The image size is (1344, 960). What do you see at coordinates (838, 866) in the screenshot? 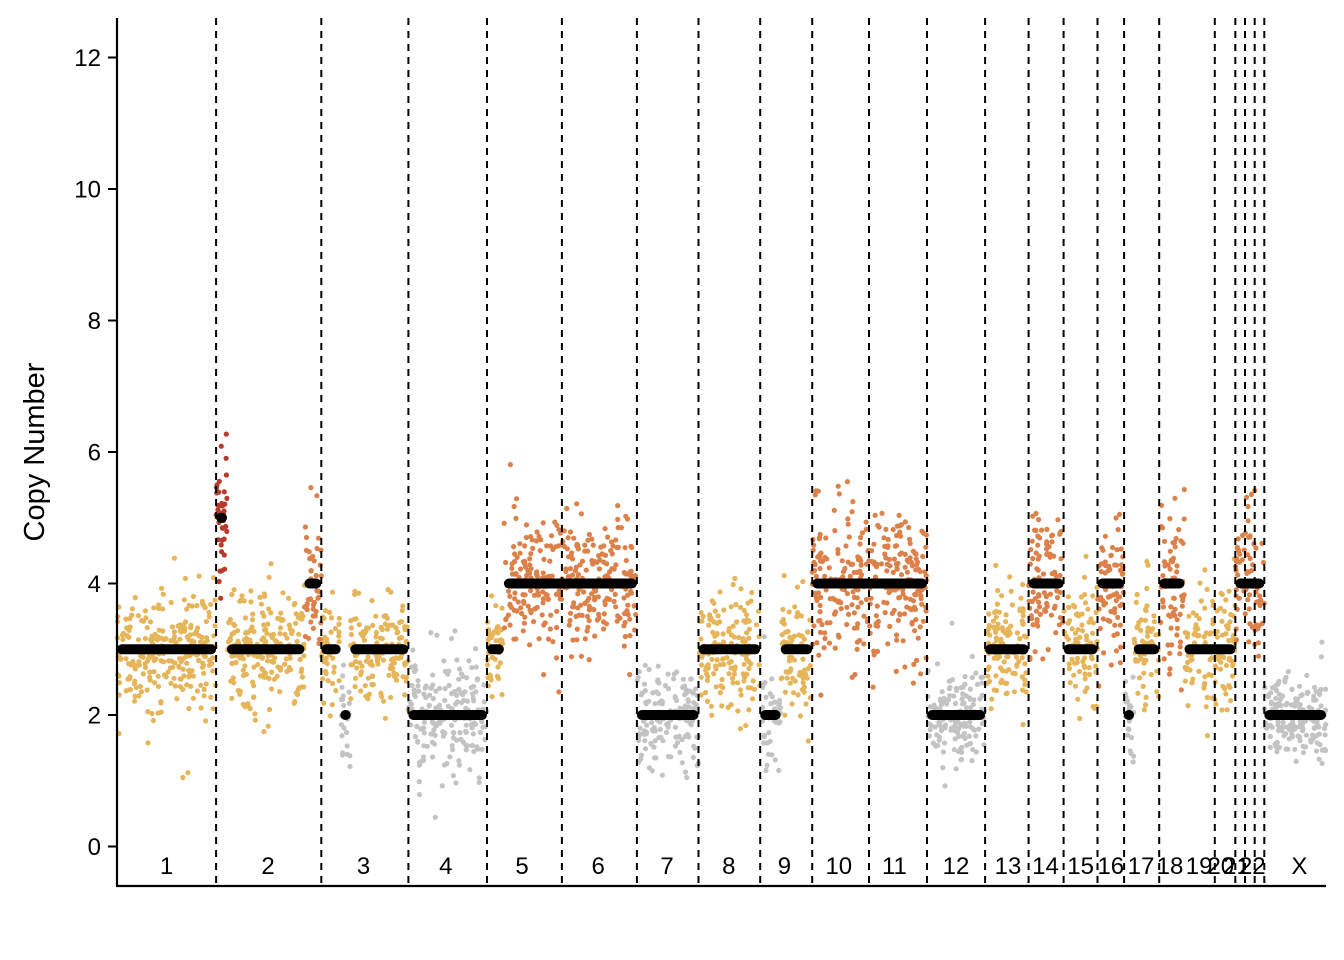
I see `chromosome-label-10: 10` at bounding box center [838, 866].